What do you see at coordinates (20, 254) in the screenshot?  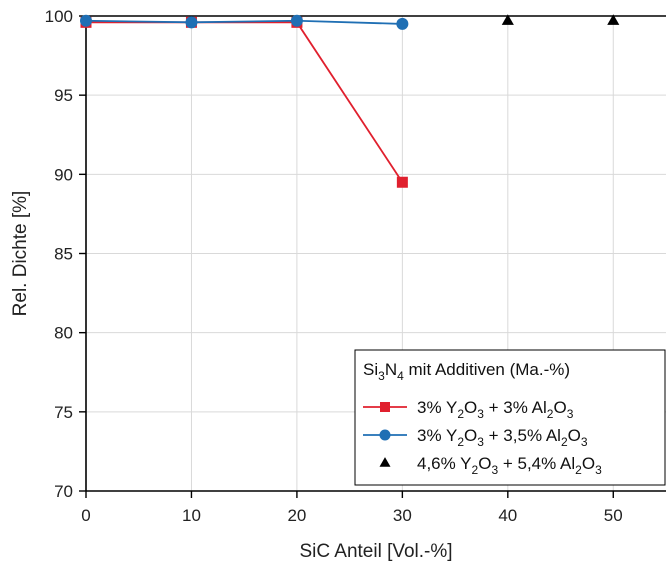 I see `y-axis-title: Rel. Dichte [%]` at bounding box center [20, 254].